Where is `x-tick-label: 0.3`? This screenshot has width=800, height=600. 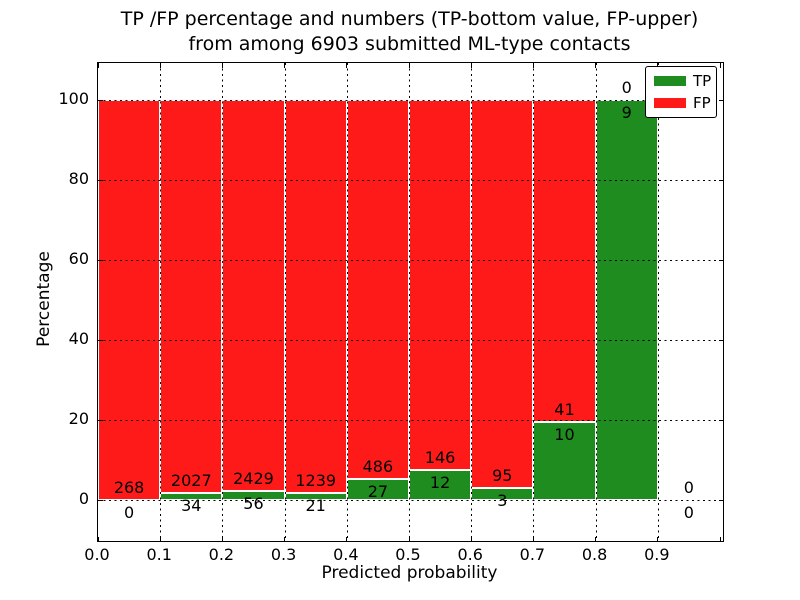 x-tick-label: 0.3 is located at coordinates (283, 554).